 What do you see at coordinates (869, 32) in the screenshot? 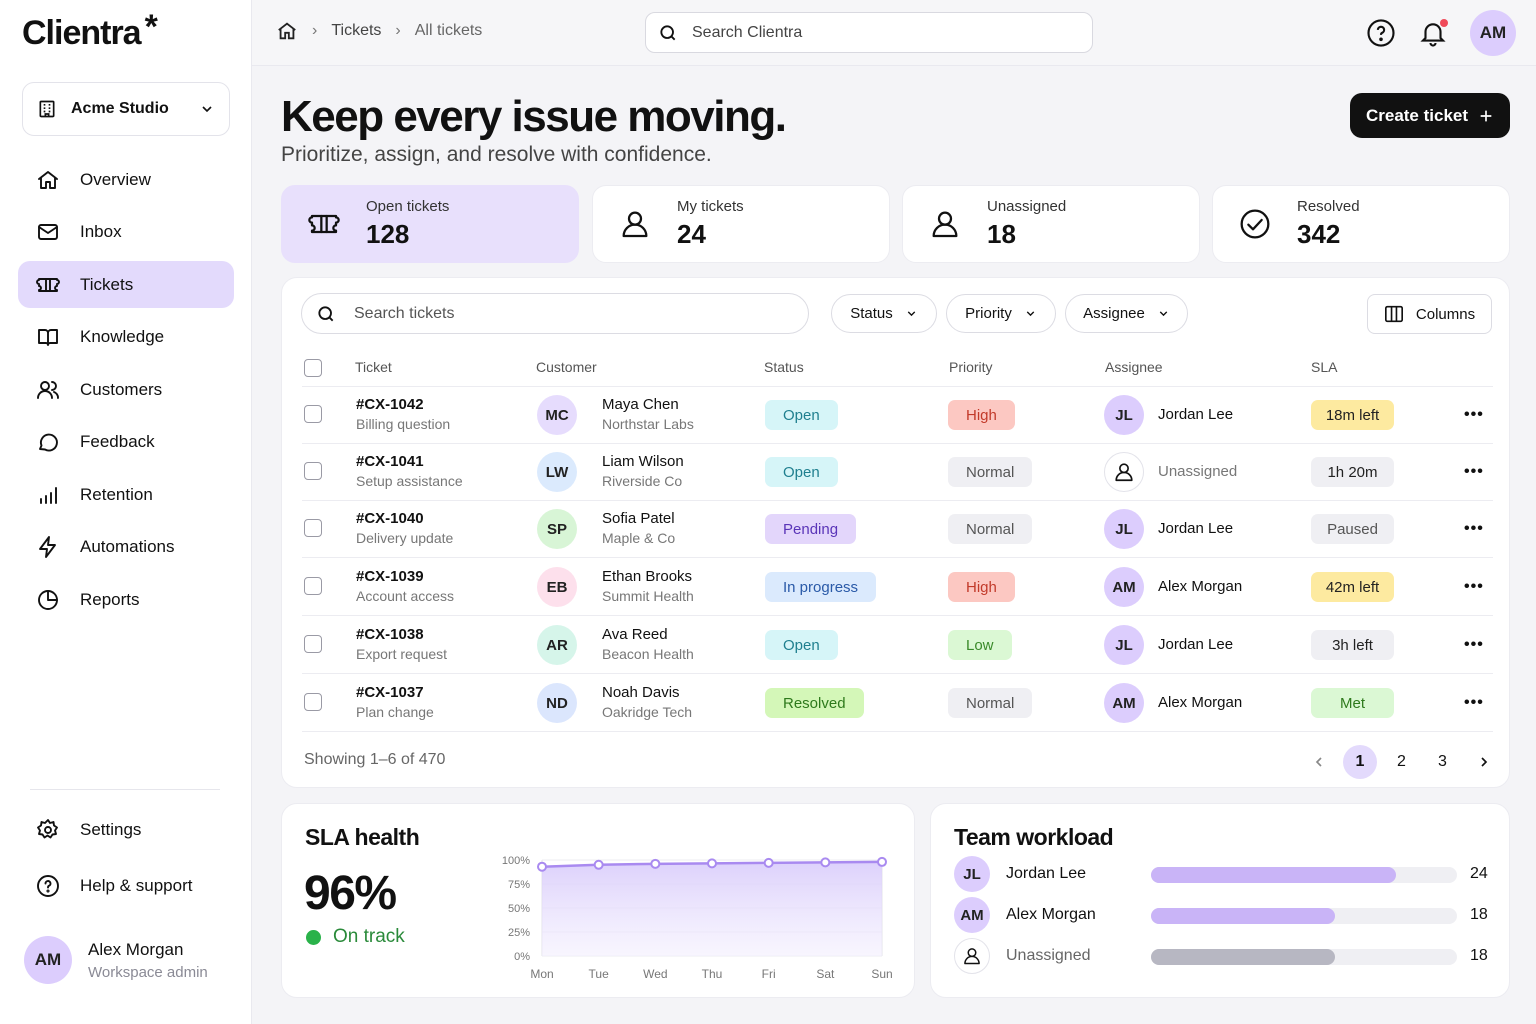
I see `global-search-input: Search Clientra` at bounding box center [869, 32].